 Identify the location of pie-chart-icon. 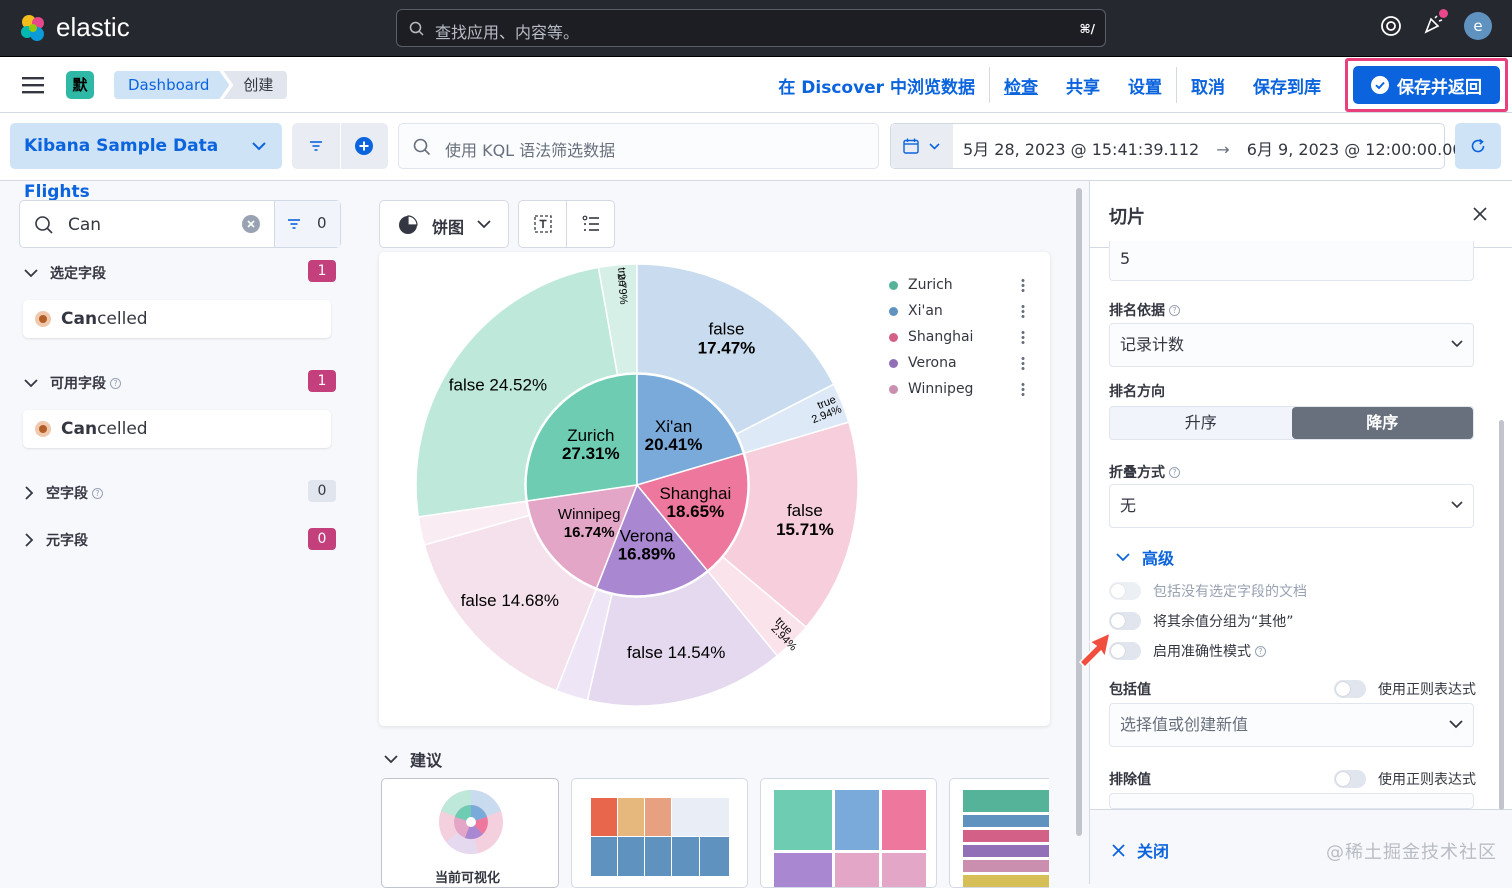
(408, 224).